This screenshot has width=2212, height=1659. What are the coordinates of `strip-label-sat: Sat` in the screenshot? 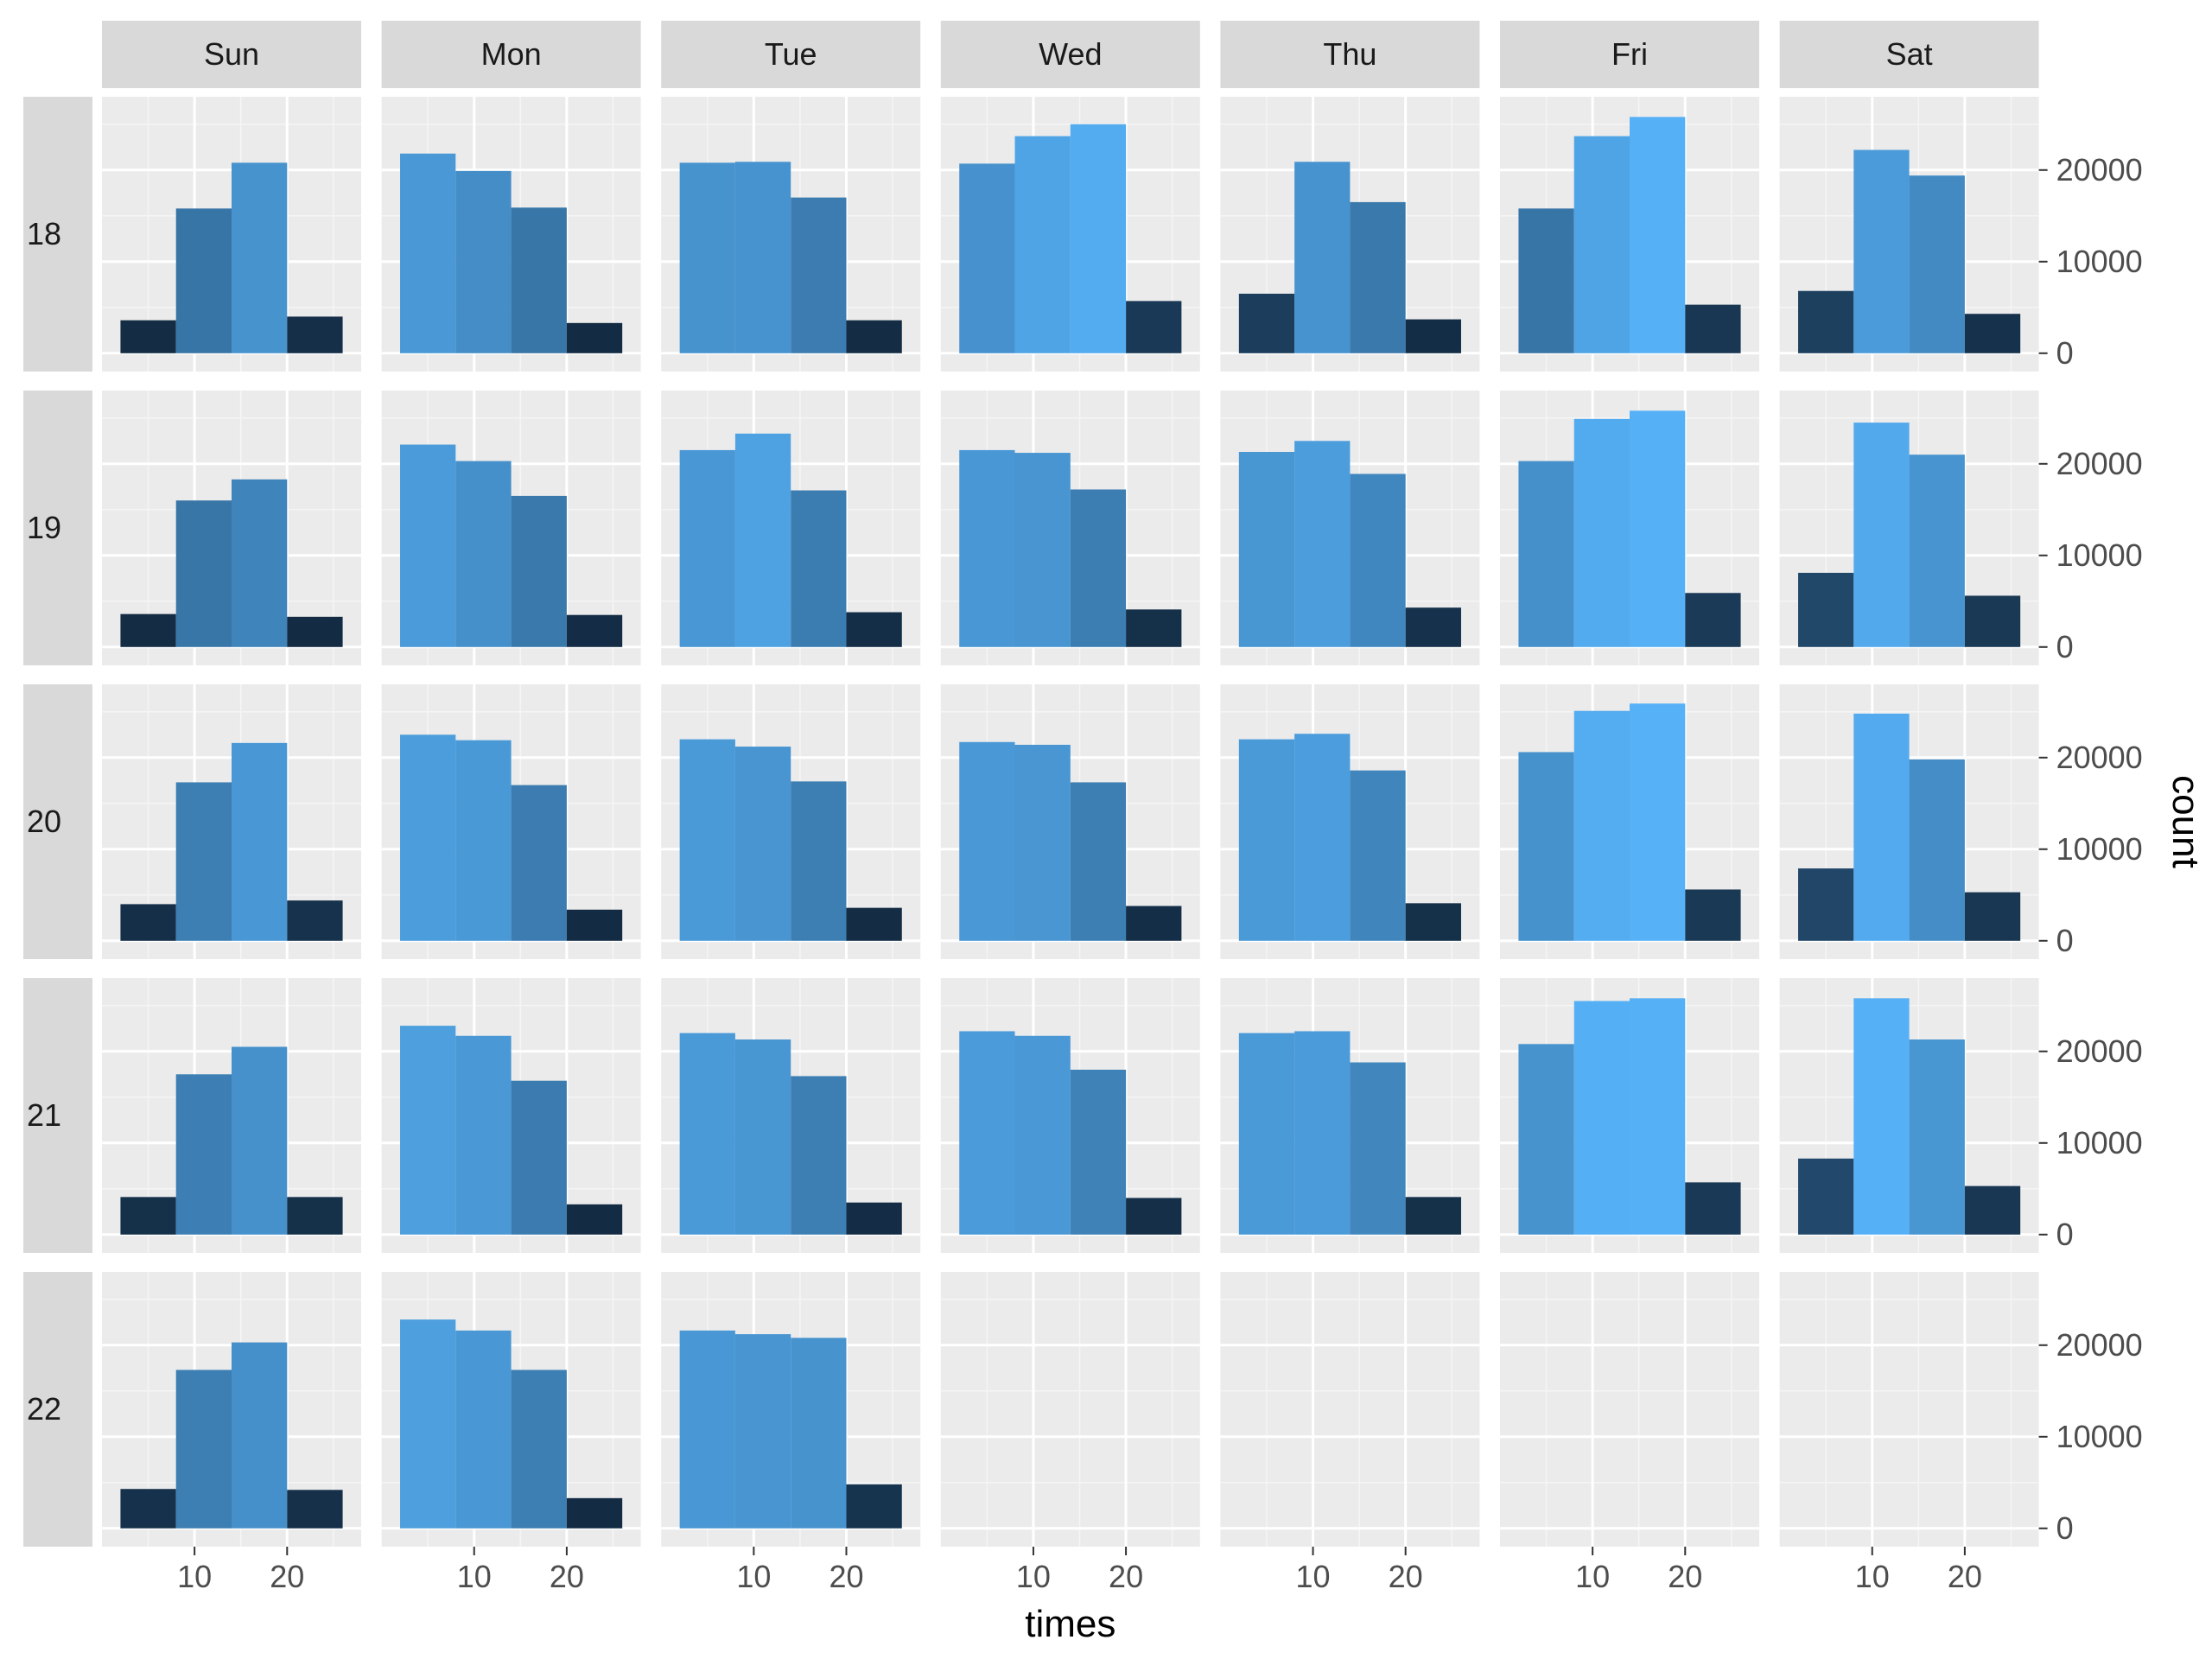 It's located at (1909, 54).